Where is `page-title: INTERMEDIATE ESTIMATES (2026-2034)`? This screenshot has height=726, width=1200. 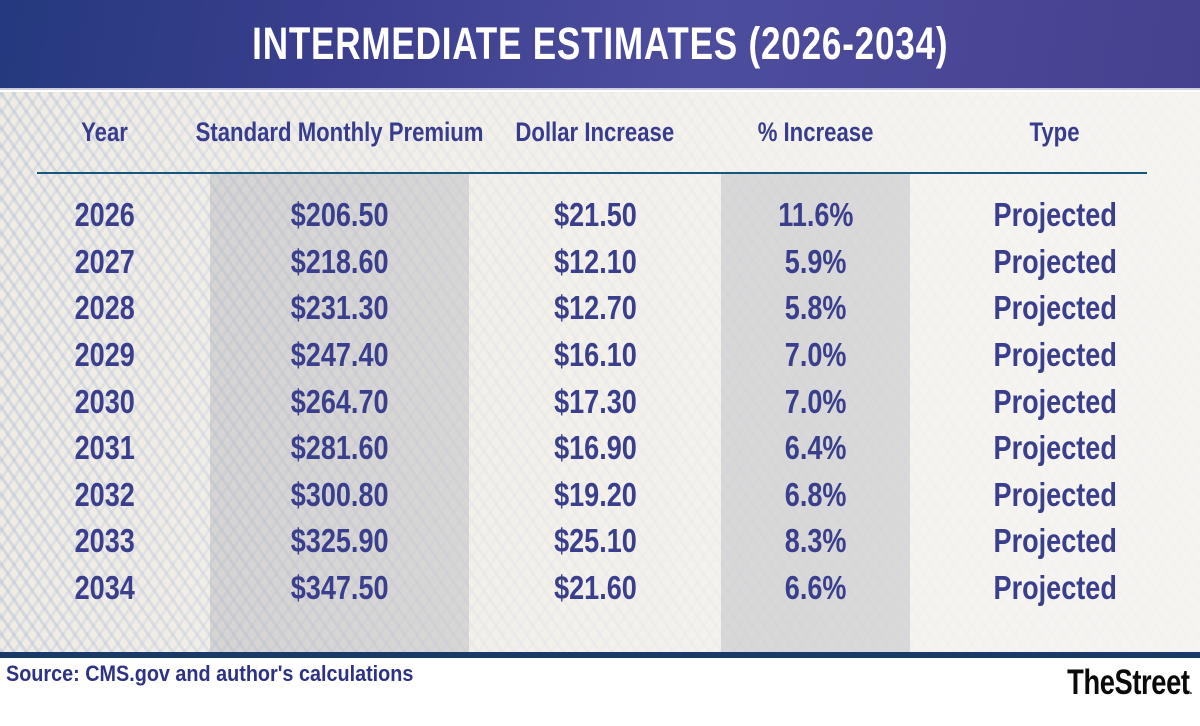
page-title: INTERMEDIATE ESTIMATES (2026-2034) is located at coordinates (600, 43).